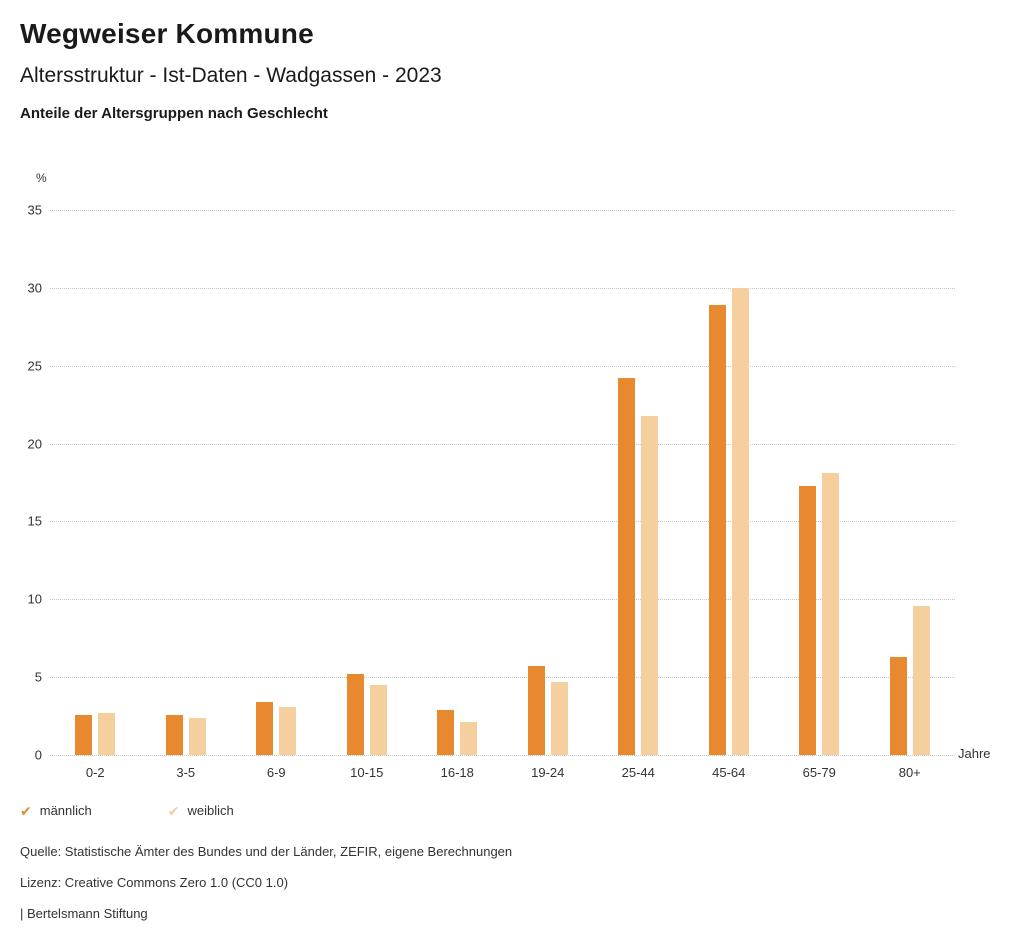 This screenshot has width=1024, height=946. I want to click on legend: ✔ männlich ✔ weiblich, so click(127, 810).